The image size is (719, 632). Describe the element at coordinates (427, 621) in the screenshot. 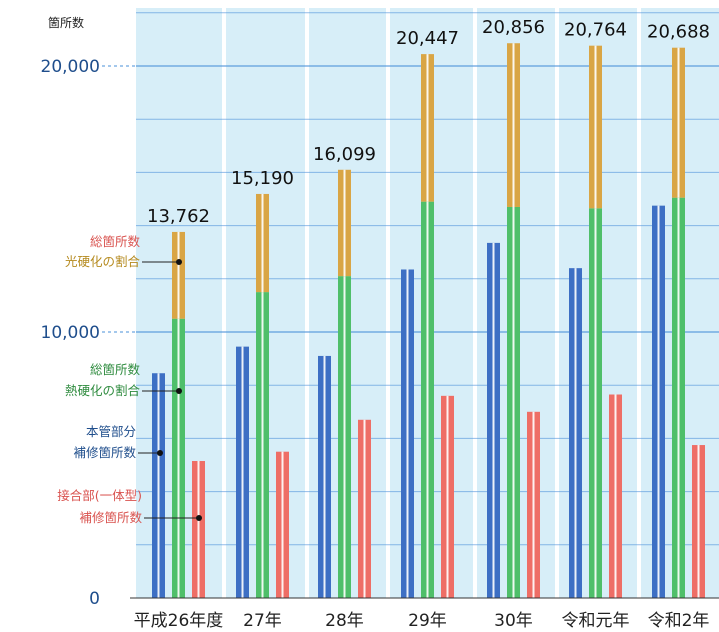

I see `x-tick-label: 29年` at that location.